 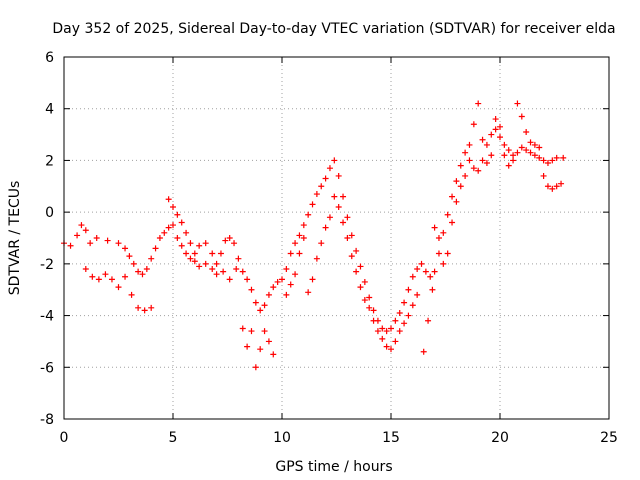 I want to click on x-tick-label: 15, so click(x=391, y=438).